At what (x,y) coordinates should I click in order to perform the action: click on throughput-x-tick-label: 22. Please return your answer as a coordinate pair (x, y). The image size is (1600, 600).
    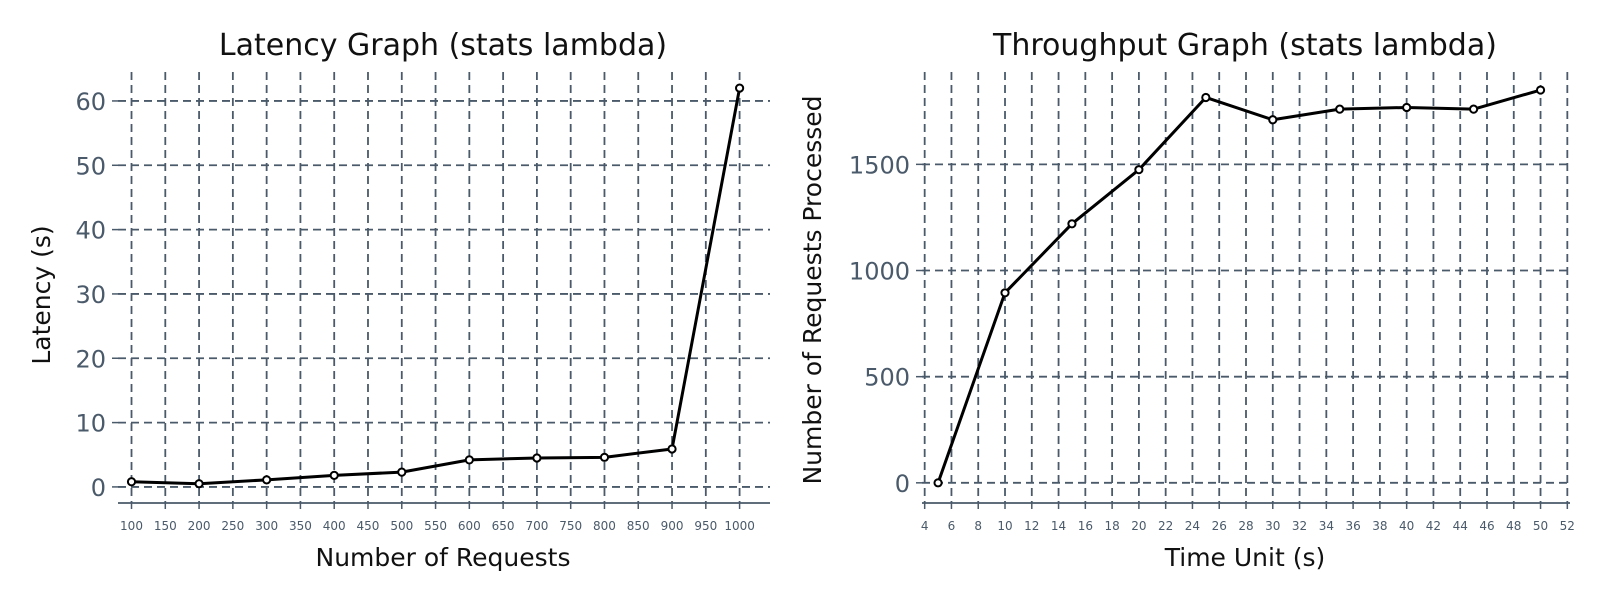
    Looking at the image, I should click on (1165, 526).